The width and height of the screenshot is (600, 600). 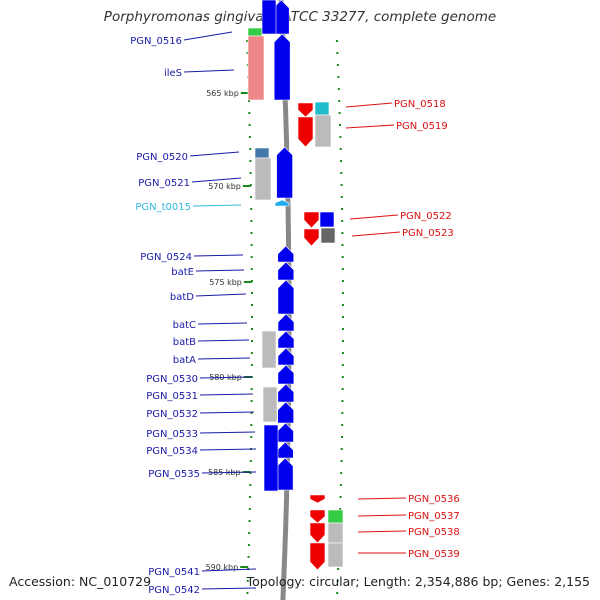 What do you see at coordinates (162, 157) in the screenshot?
I see `gene-label-PGN_0520: PGN_0520` at bounding box center [162, 157].